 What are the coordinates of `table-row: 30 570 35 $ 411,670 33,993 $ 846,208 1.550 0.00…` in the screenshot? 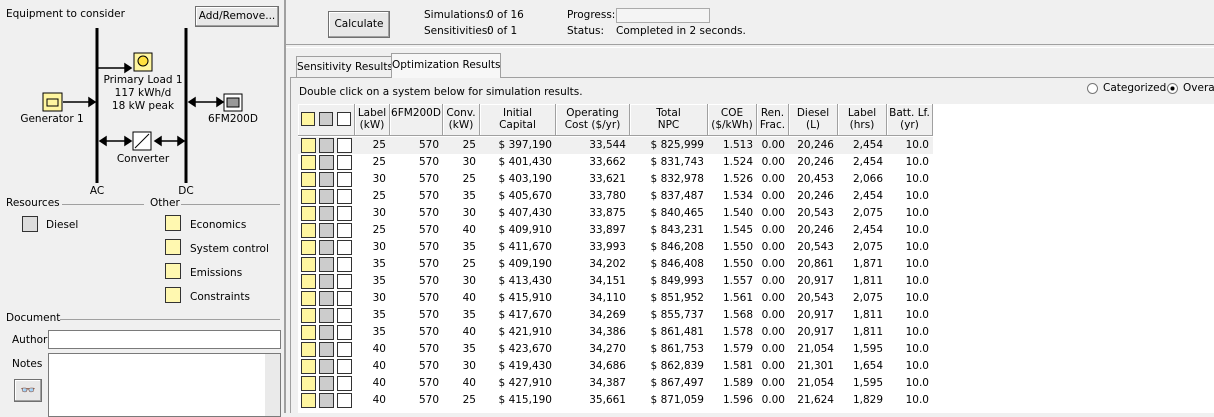 It's located at (615, 247).